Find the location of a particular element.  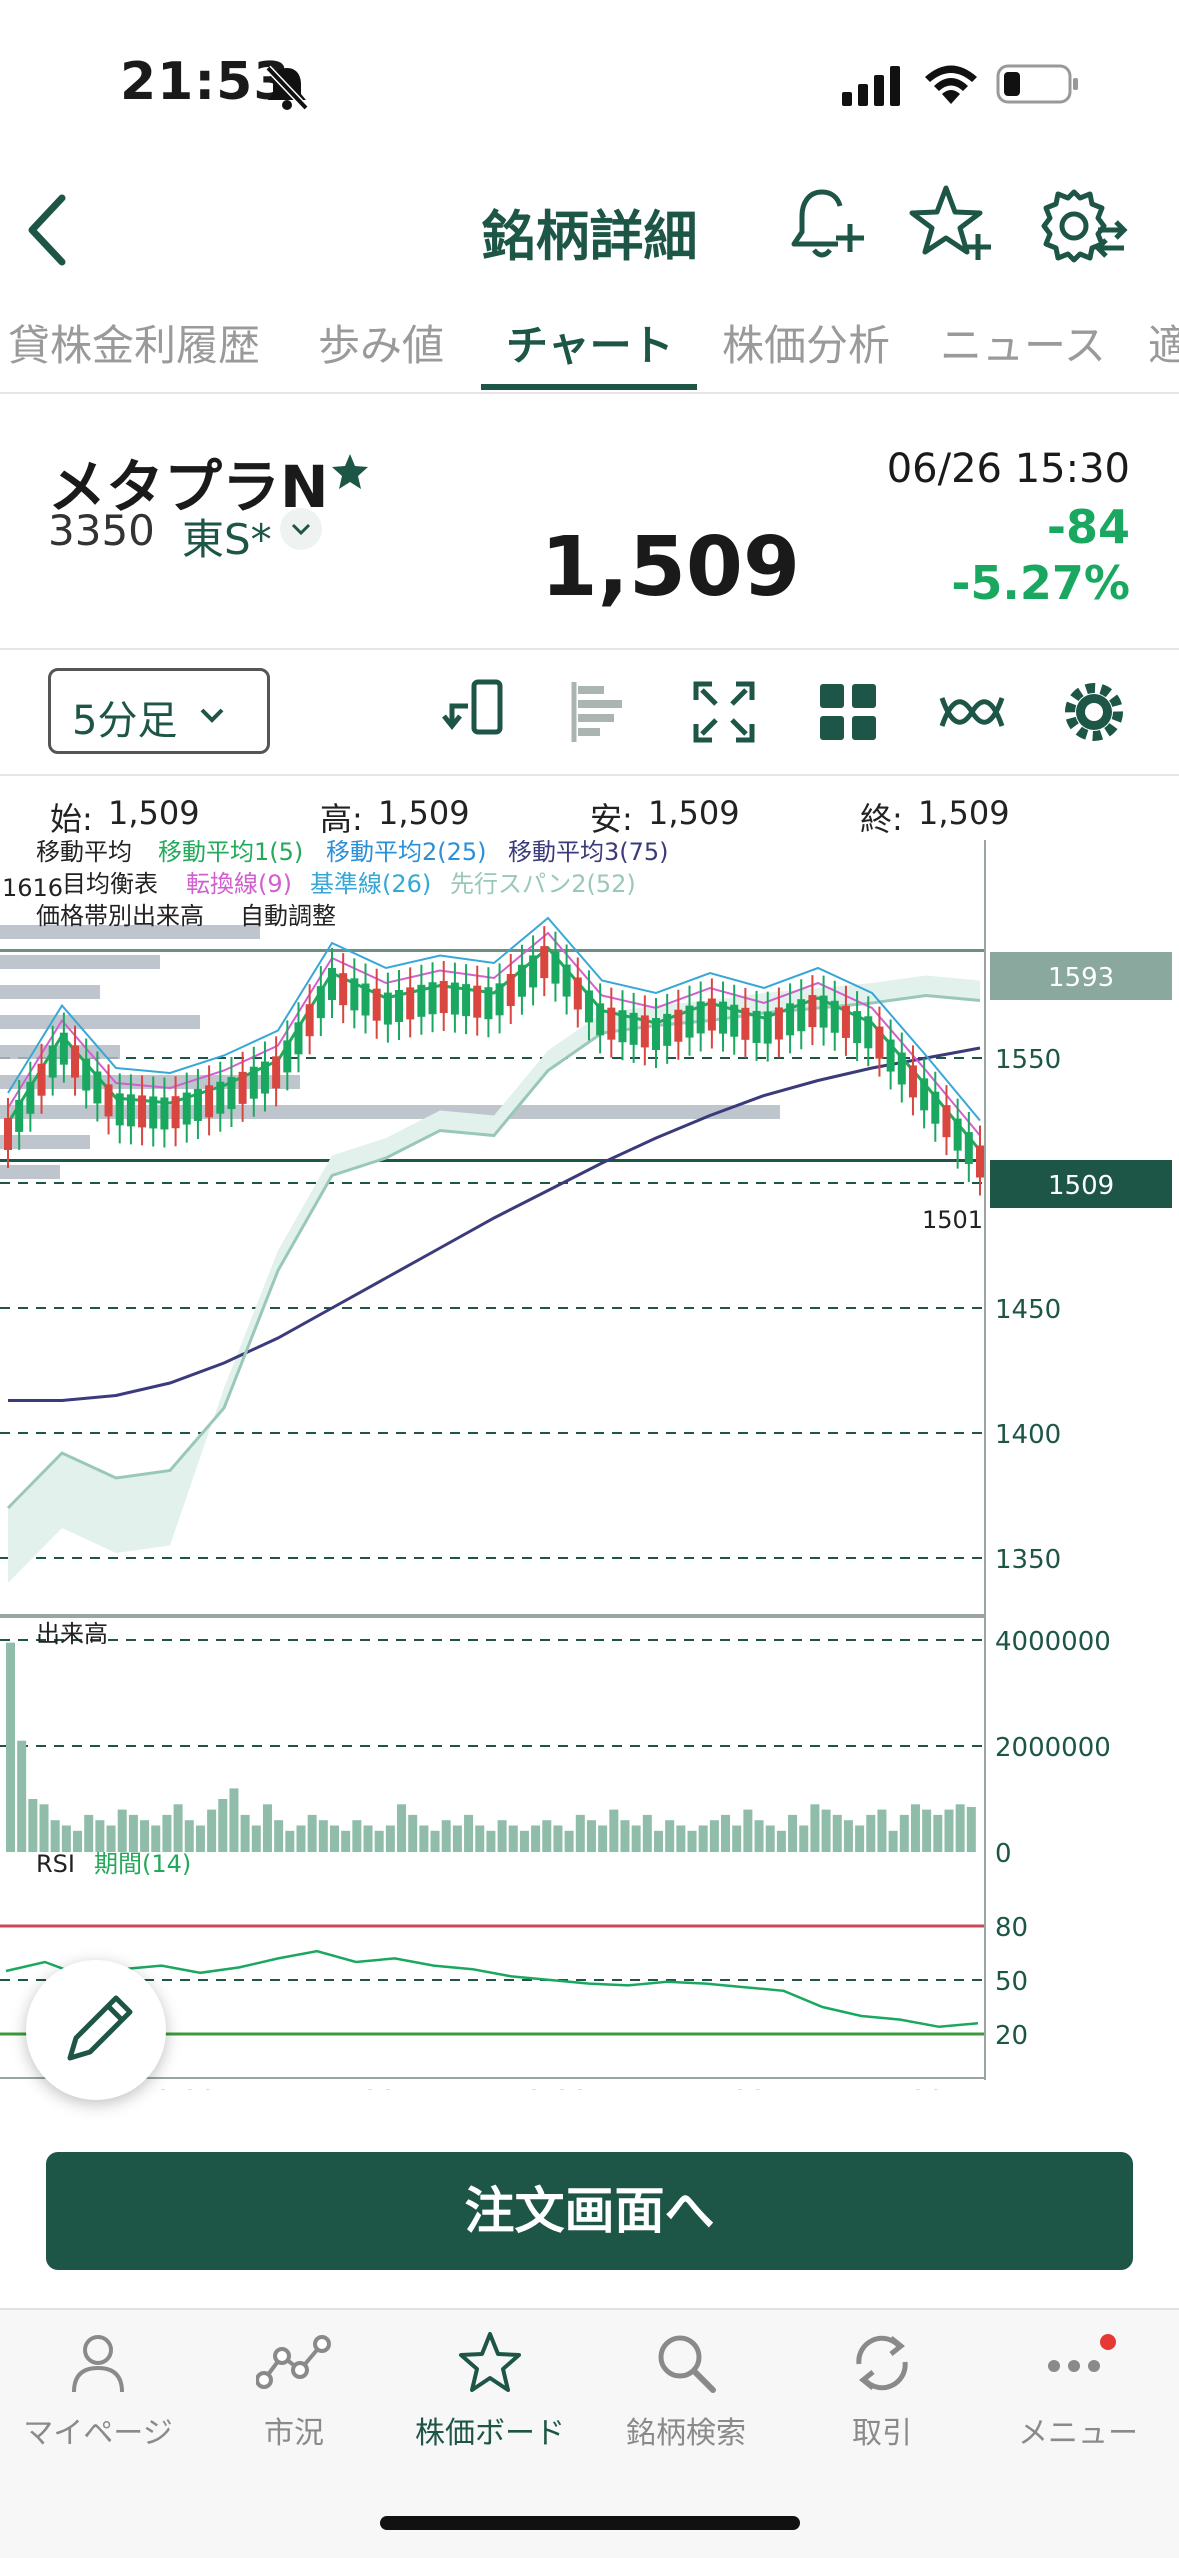

gear-icon is located at coordinates (1094, 712).